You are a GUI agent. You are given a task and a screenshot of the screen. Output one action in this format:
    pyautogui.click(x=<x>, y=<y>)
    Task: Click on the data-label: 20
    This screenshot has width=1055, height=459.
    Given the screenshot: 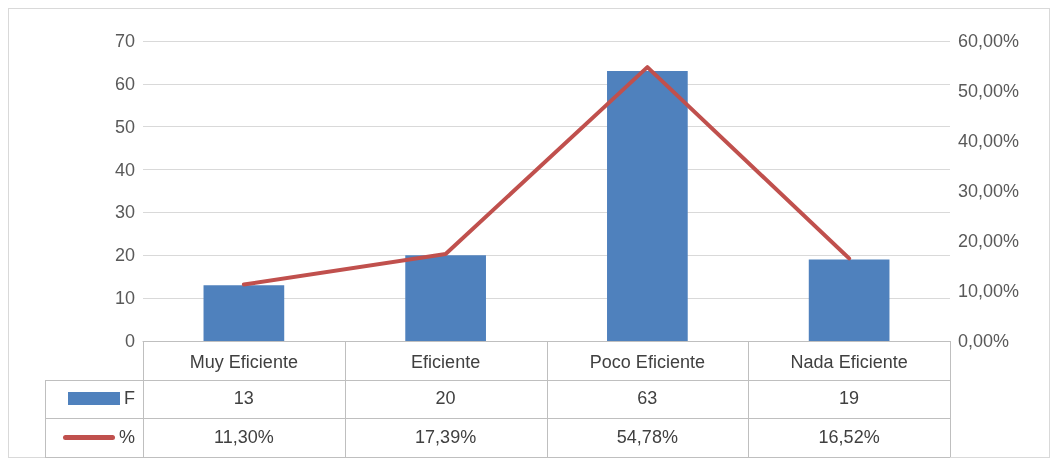 What is the action you would take?
    pyautogui.click(x=445, y=399)
    